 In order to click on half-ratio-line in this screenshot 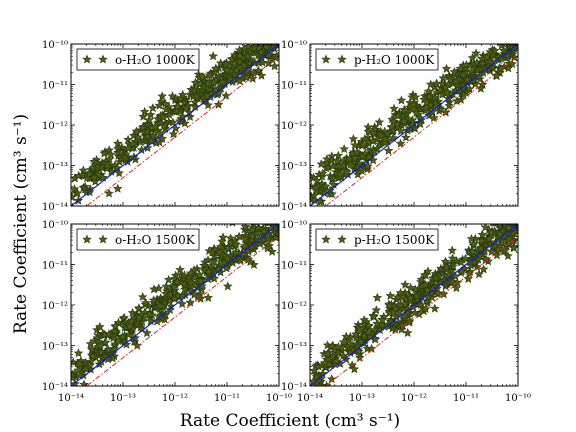, I will do `click(421, 130)`.